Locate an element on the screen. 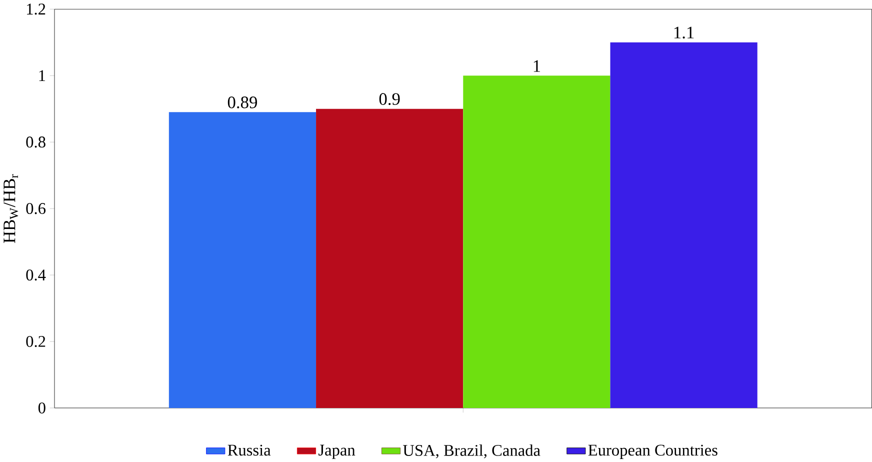 The image size is (872, 462). legend-label: USA, Brazil, Canada is located at coordinates (471, 451).